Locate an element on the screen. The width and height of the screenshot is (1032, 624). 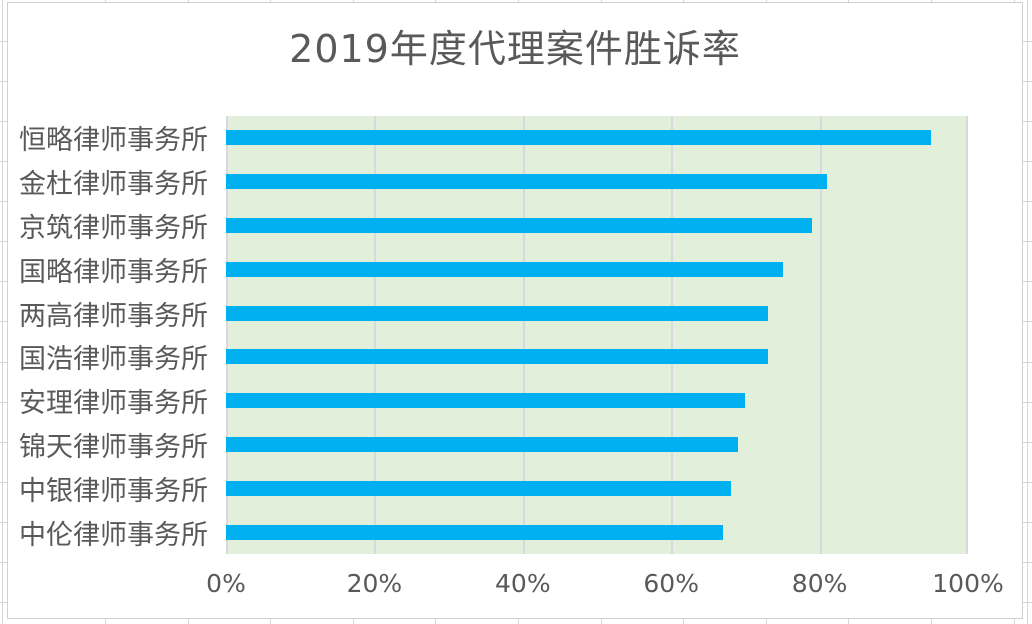
bar-金杜律师事务所 is located at coordinates (527, 182).